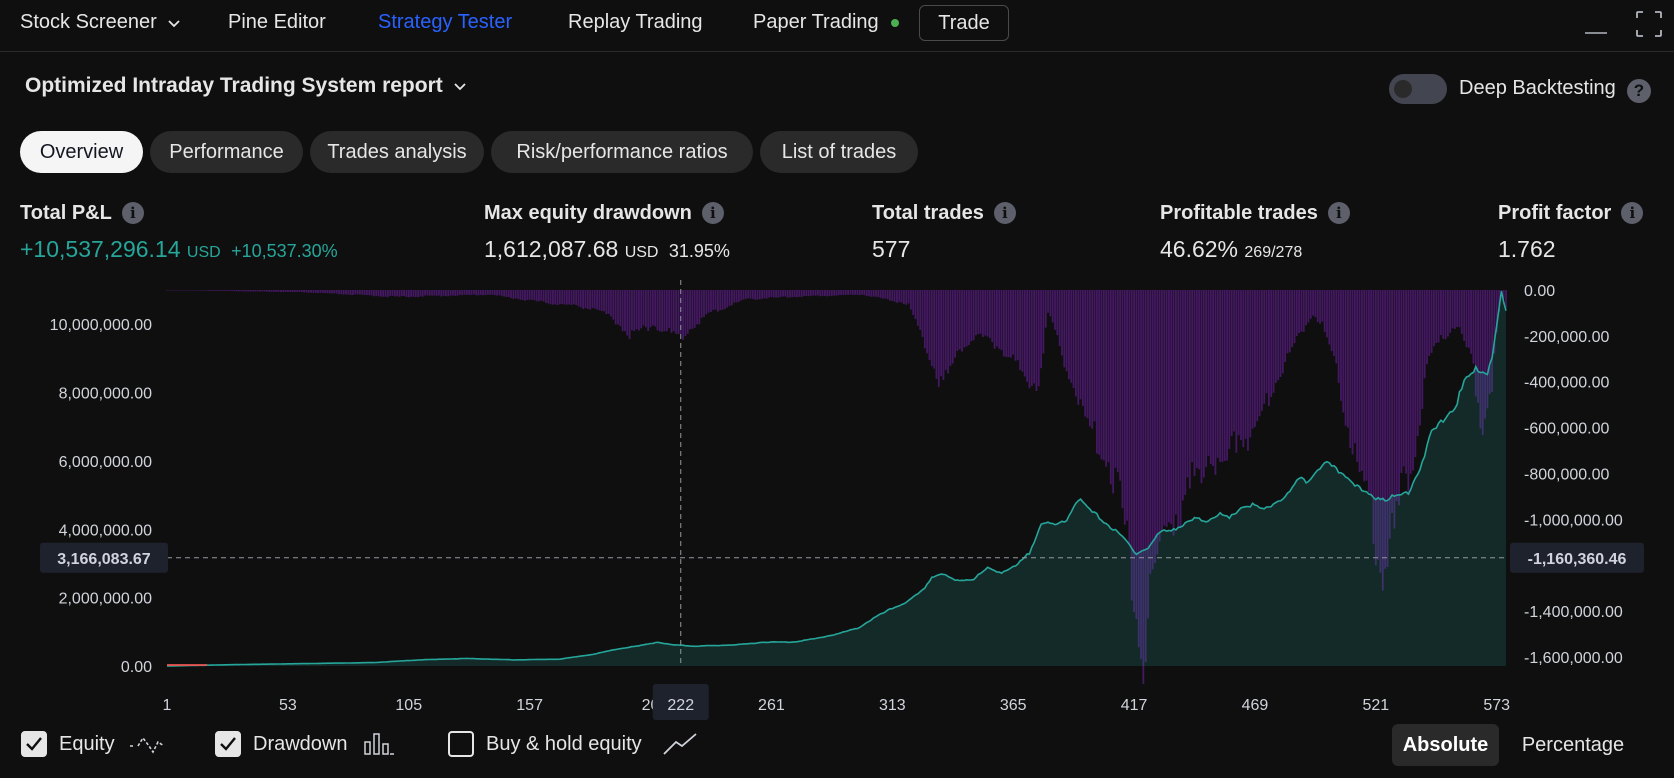  What do you see at coordinates (228, 744) in the screenshot?
I see `drawdown-checkbox` at bounding box center [228, 744].